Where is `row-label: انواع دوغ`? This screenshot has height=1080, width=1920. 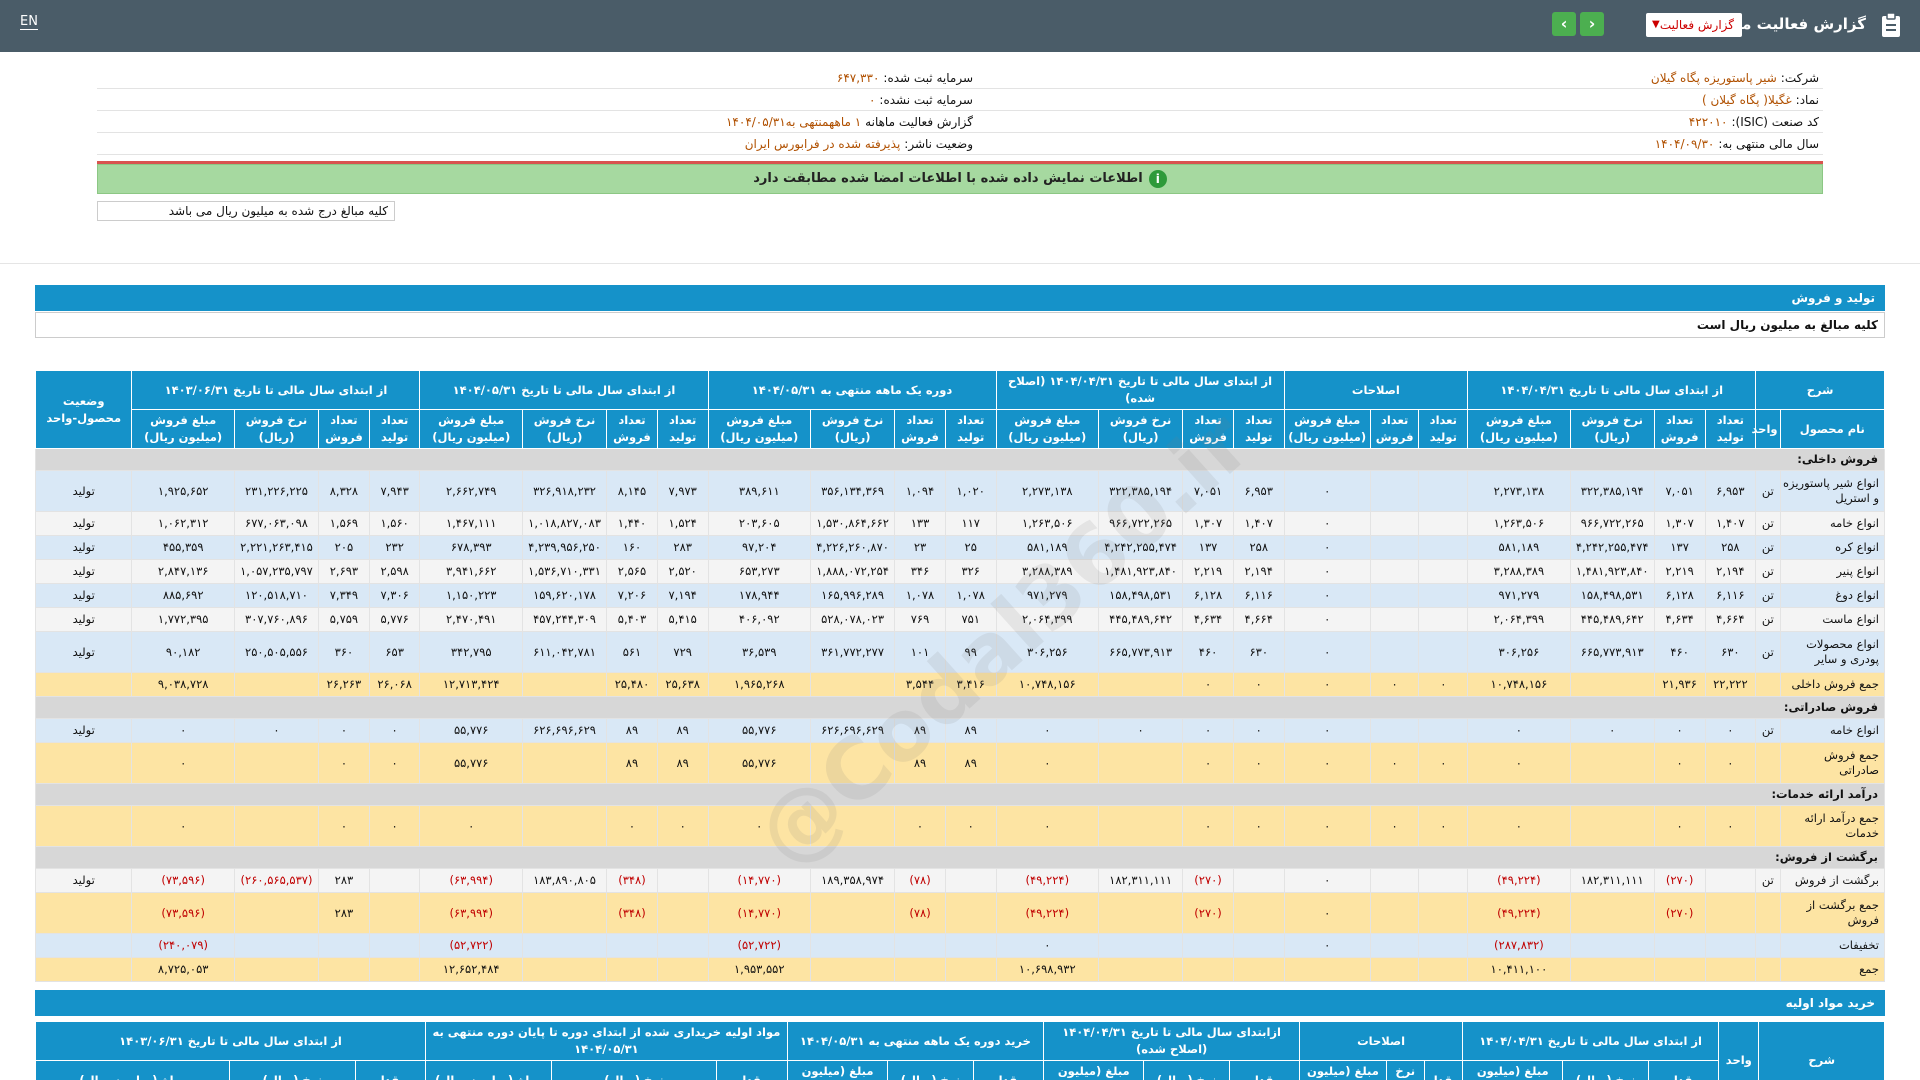
row-label: انواع دوغ is located at coordinates (1832, 595).